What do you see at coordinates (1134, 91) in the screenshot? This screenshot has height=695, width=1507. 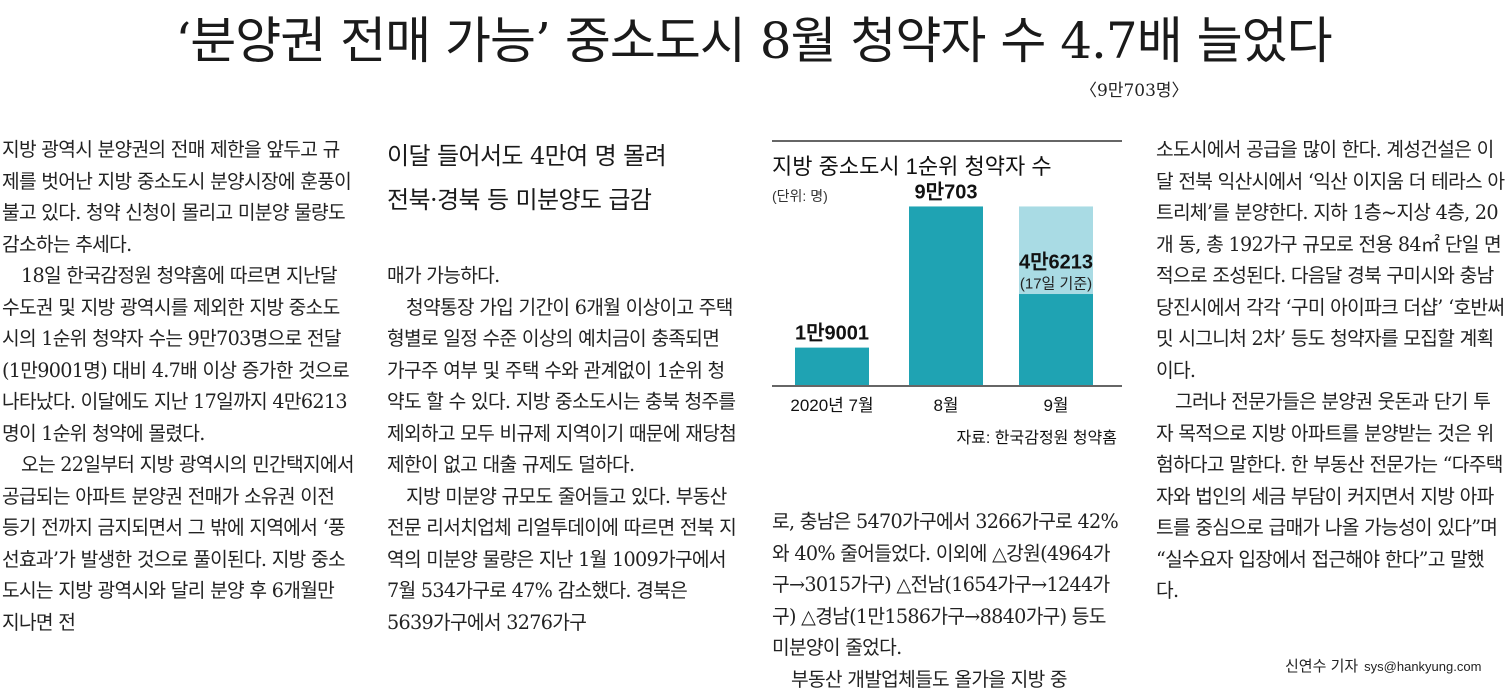 I see `chart-callout-note: 〈9만703명〉` at bounding box center [1134, 91].